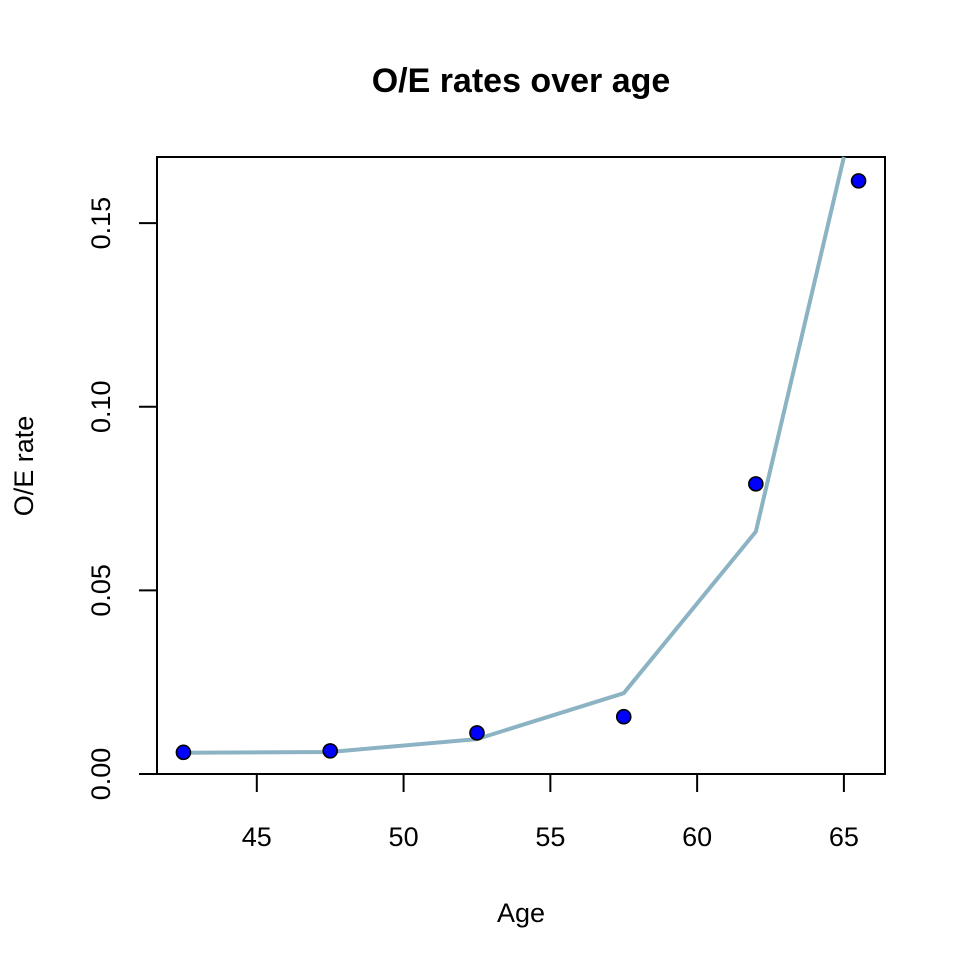  I want to click on x-tick-label: 60, so click(697, 837).